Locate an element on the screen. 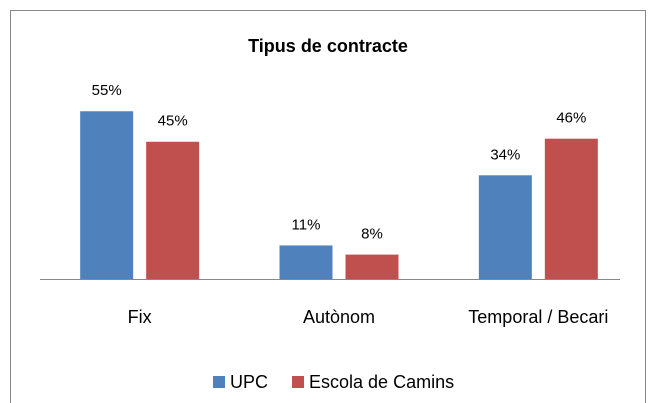 The height and width of the screenshot is (403, 656). chart-title: Tipus de contracte is located at coordinates (328, 46).